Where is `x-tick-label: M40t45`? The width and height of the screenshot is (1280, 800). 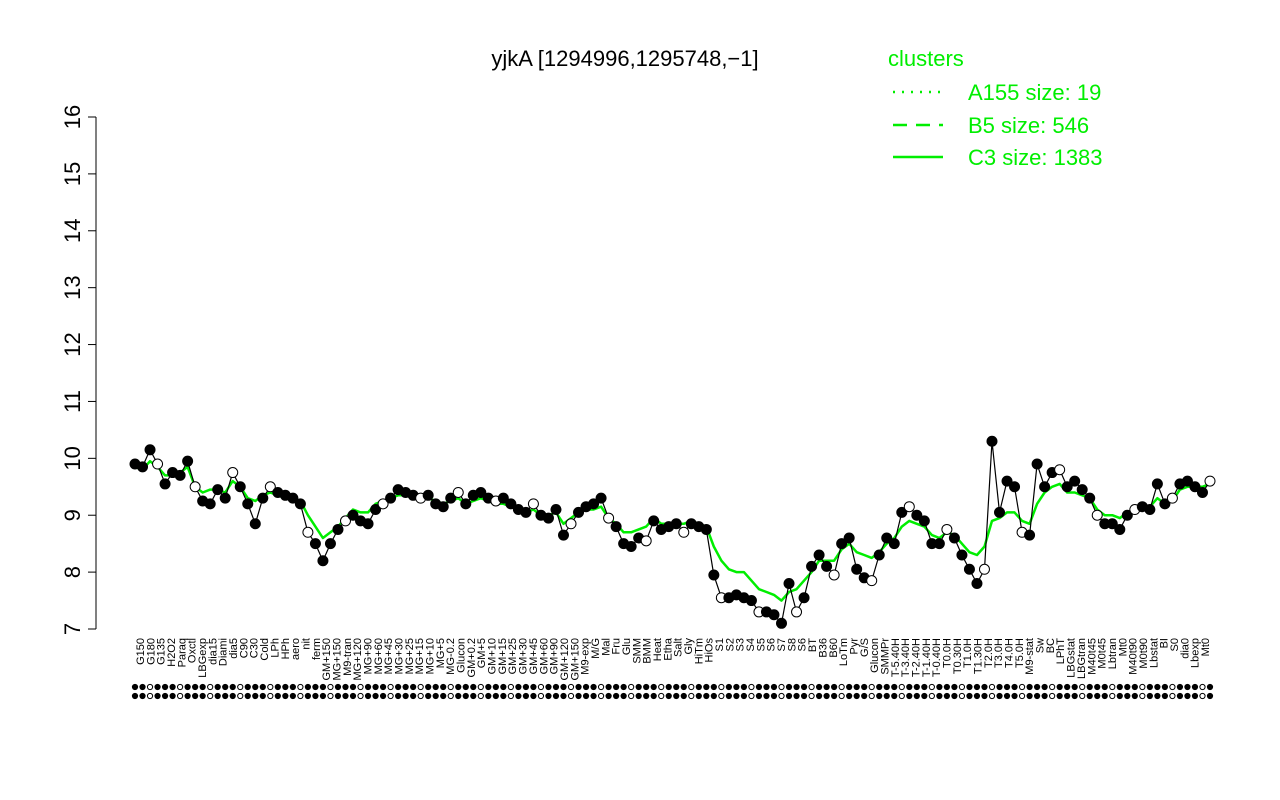
x-tick-label: M40t45 is located at coordinates (1092, 656).